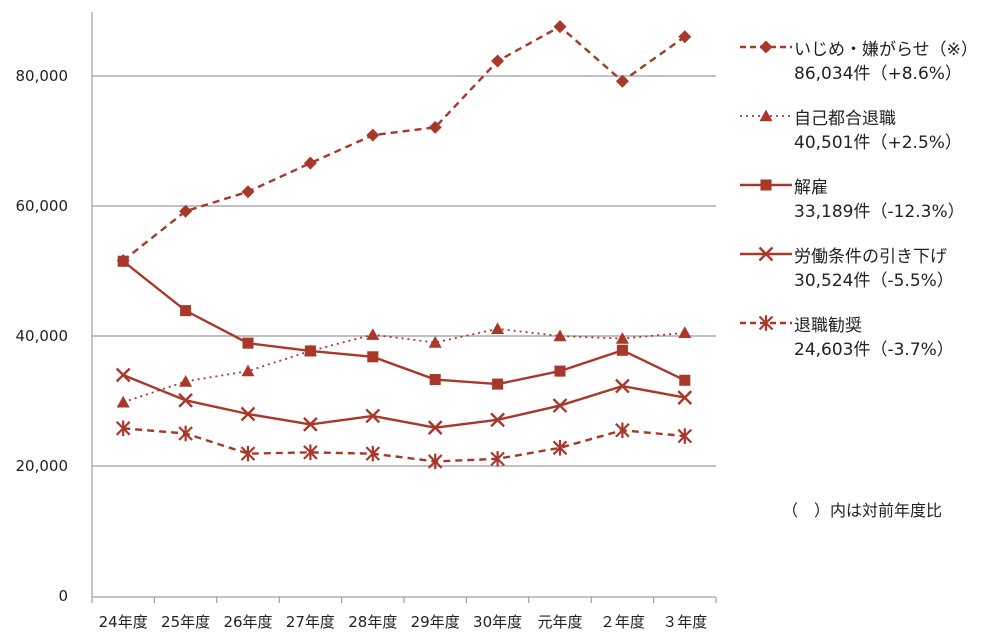  I want to click on x-axis-tick-labels: 24年度 25年度 26年度 27年度 28年度 29年度 30年度 元年度 ２年度 ３年度, so click(403, 622).